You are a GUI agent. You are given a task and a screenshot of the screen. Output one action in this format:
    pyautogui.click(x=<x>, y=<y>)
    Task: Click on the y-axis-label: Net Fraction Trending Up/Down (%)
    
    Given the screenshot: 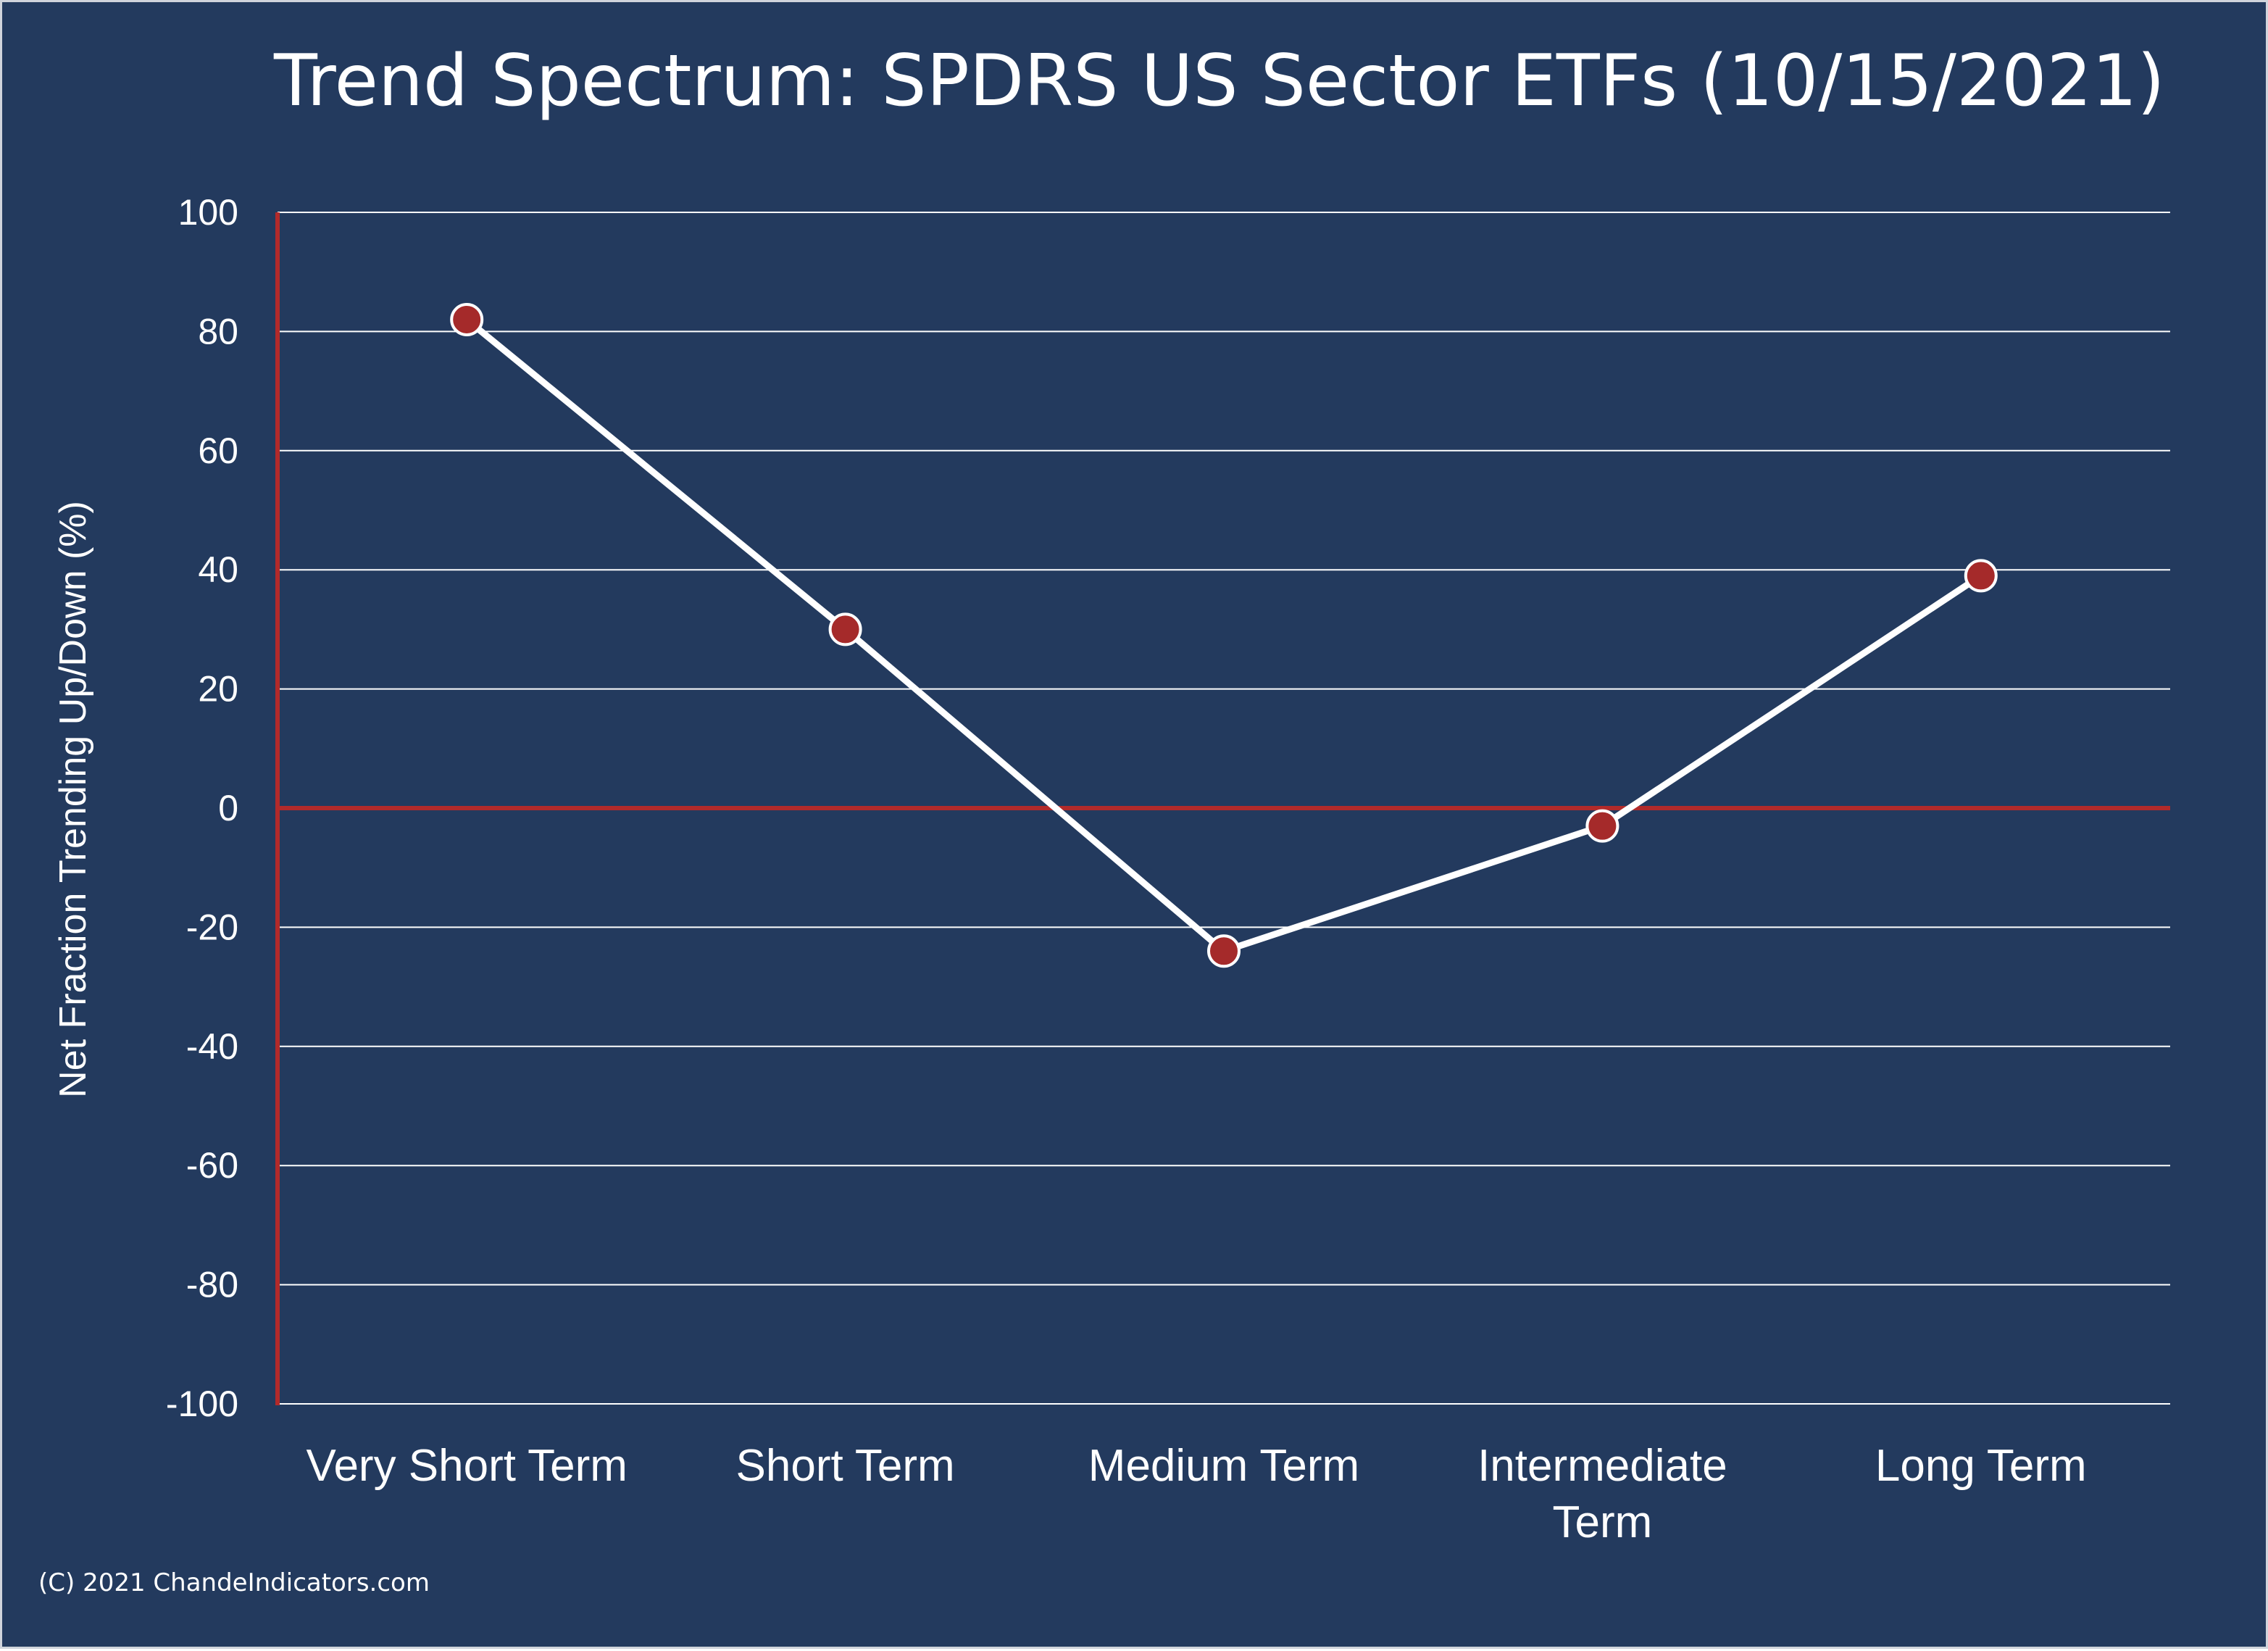 What is the action you would take?
    pyautogui.click(x=73, y=799)
    